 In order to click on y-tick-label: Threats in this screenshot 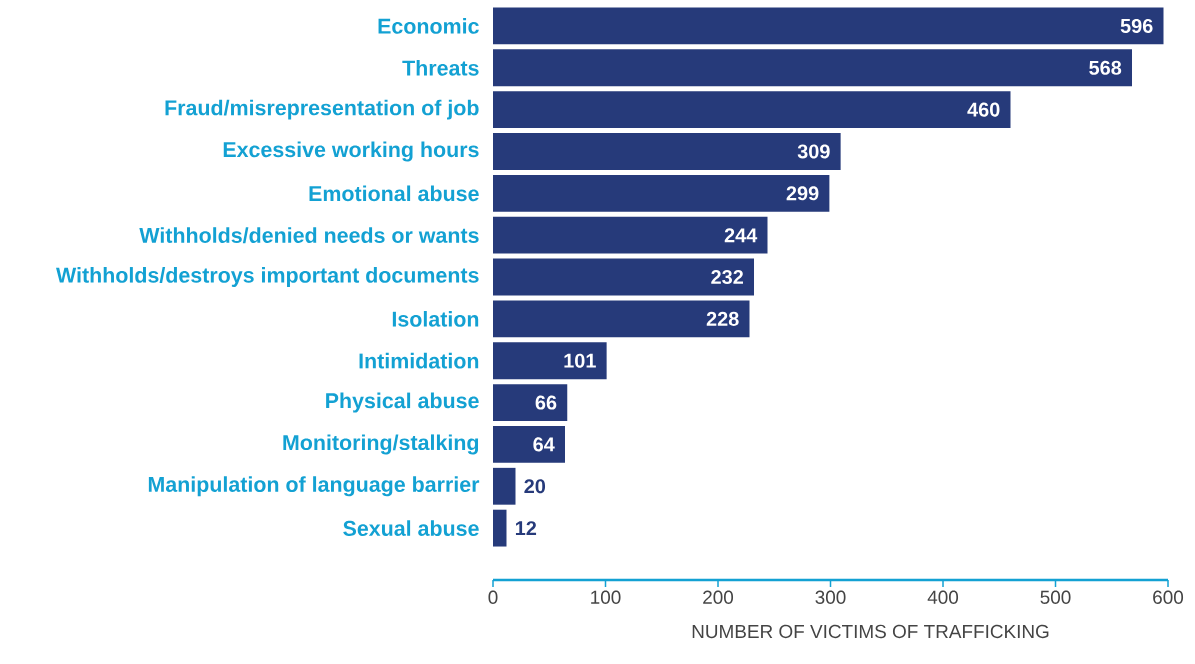, I will do `click(440, 67)`.